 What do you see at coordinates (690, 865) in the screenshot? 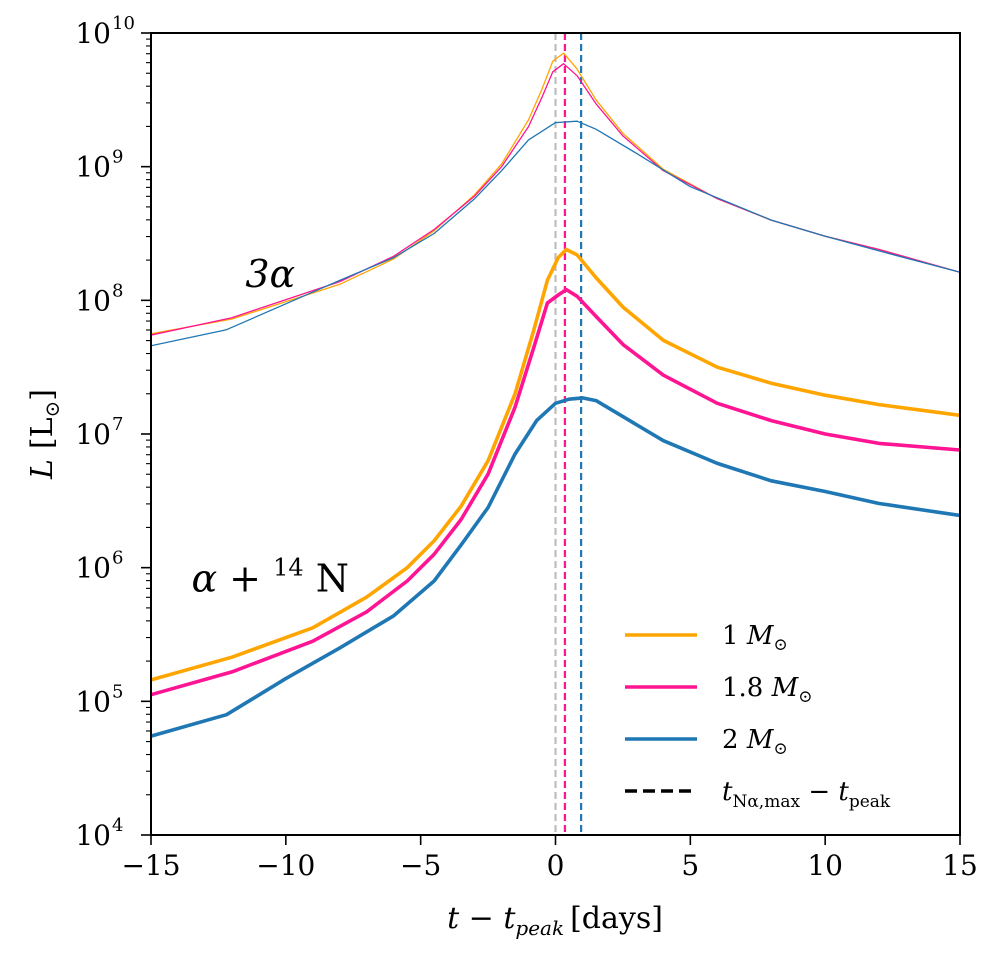
I see `x-tick-label: 5` at bounding box center [690, 865].